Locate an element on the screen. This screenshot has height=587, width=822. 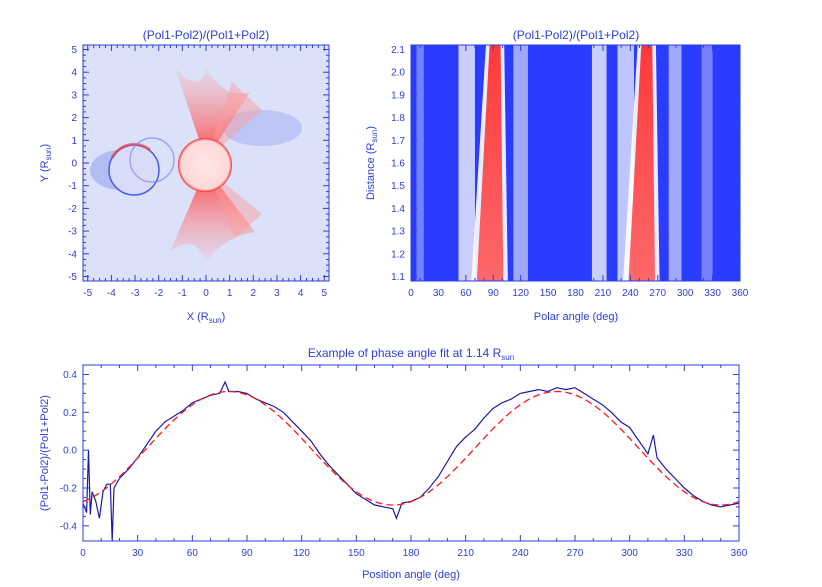
y-tick-label: 1.6 is located at coordinates (398, 164).